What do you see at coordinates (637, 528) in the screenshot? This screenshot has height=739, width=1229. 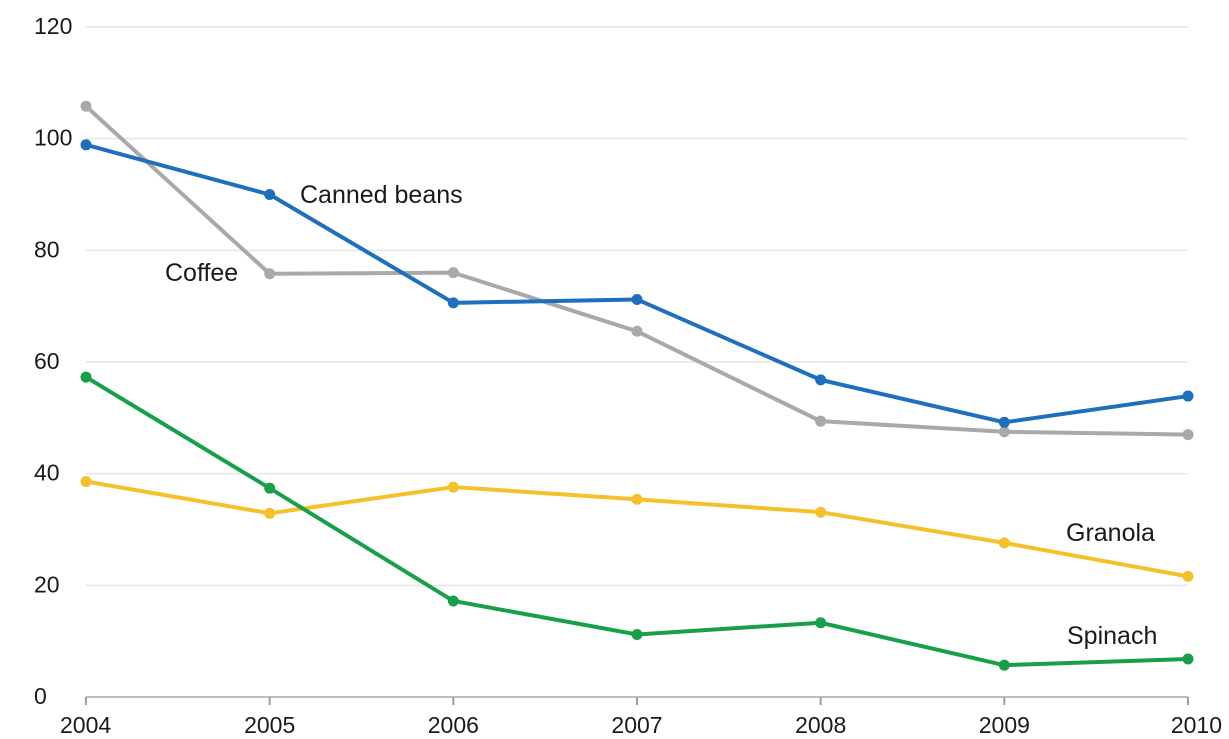 I see `series-granola` at bounding box center [637, 528].